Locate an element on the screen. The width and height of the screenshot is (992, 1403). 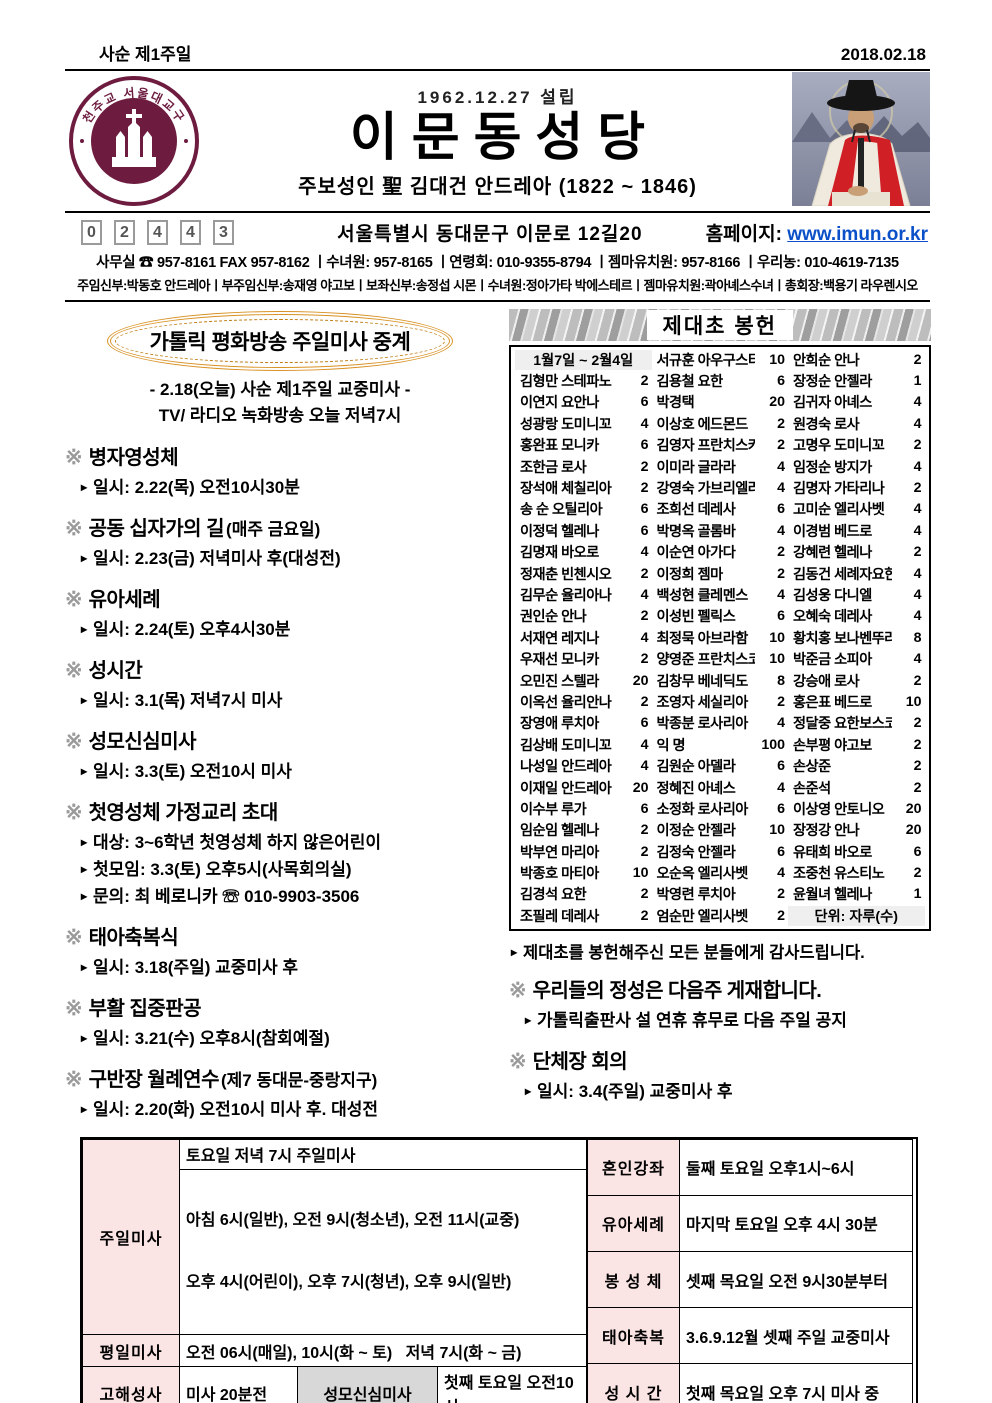
notice-item-text: 문의: 최 베로니카 ☏ 010-9903-3506 is located at coordinates (226, 896).